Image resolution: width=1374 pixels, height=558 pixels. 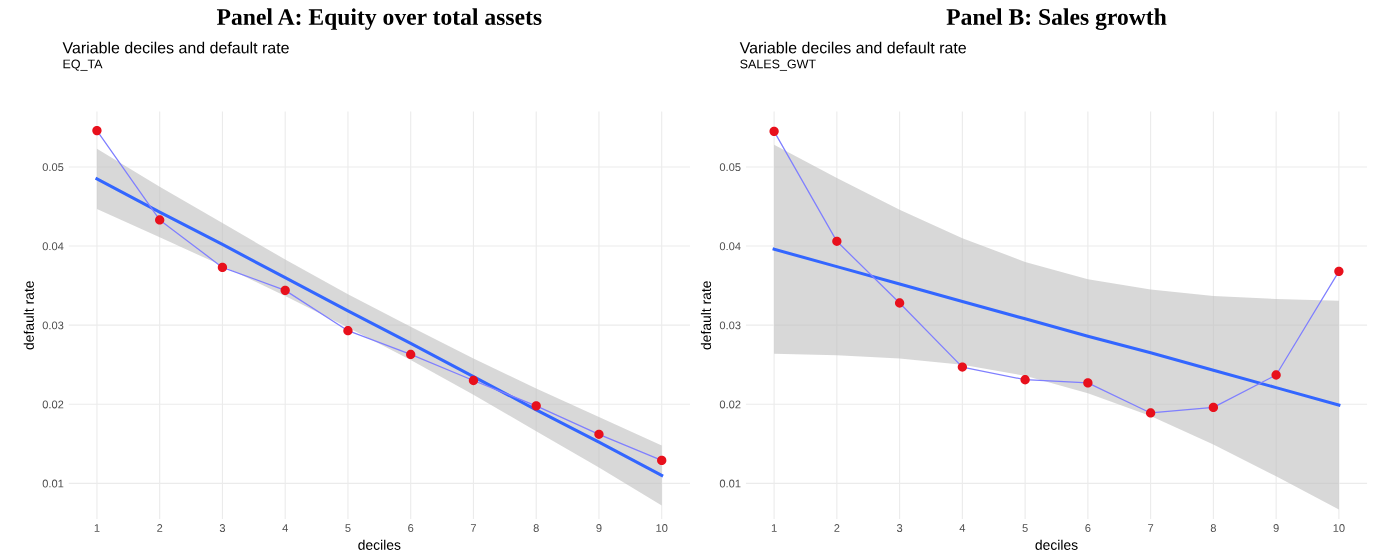 What do you see at coordinates (1056, 327) in the screenshot?
I see `line-series` at bounding box center [1056, 327].